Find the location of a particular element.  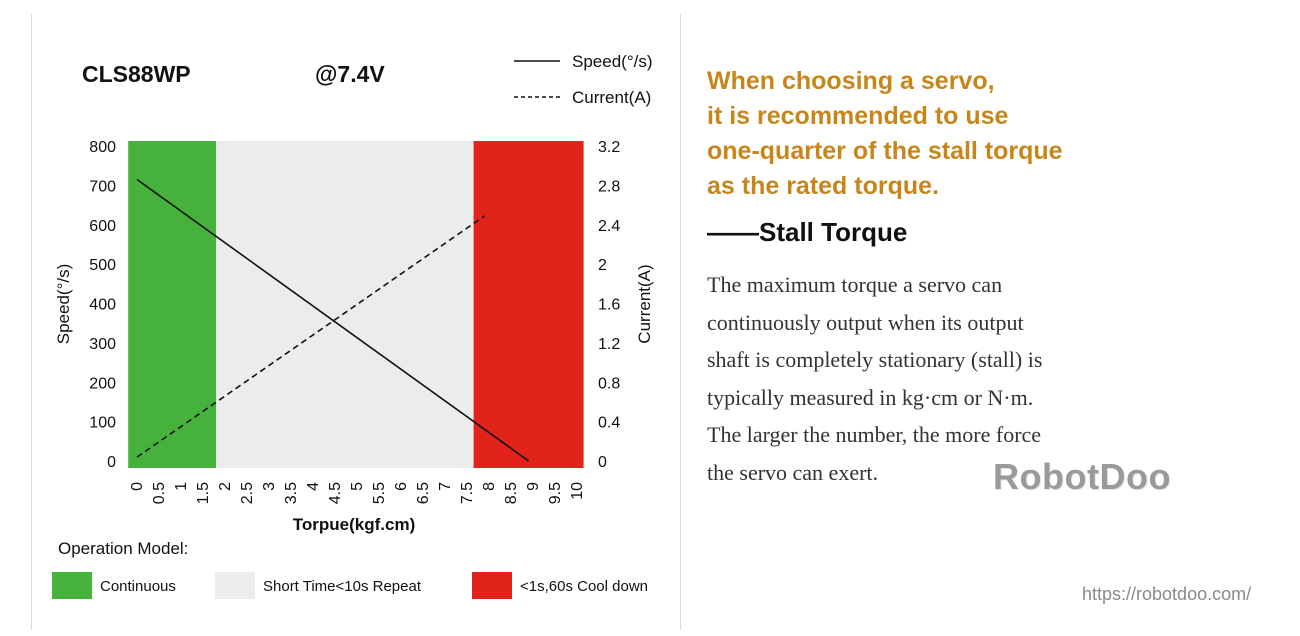

tip-line: as the rated torque. is located at coordinates (823, 186).